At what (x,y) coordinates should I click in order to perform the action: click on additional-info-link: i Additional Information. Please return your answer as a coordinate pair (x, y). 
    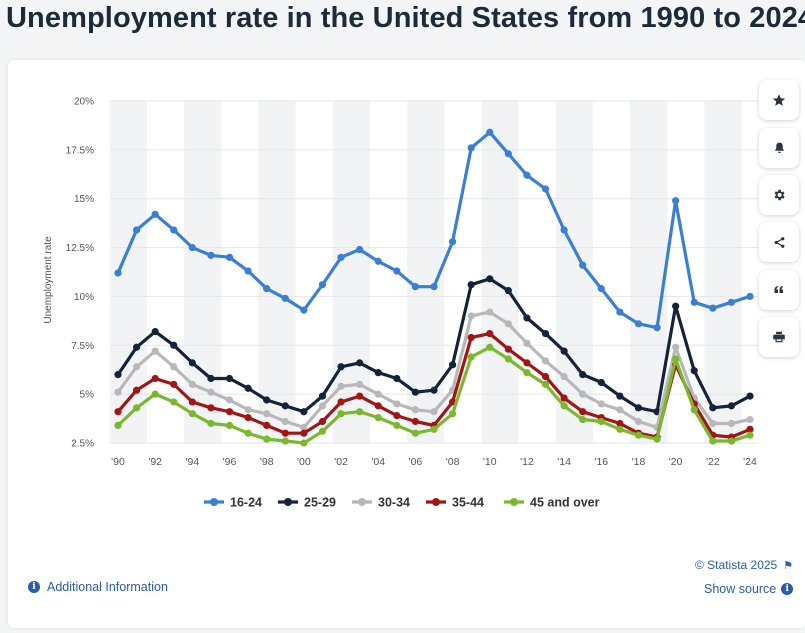
    Looking at the image, I should click on (98, 587).